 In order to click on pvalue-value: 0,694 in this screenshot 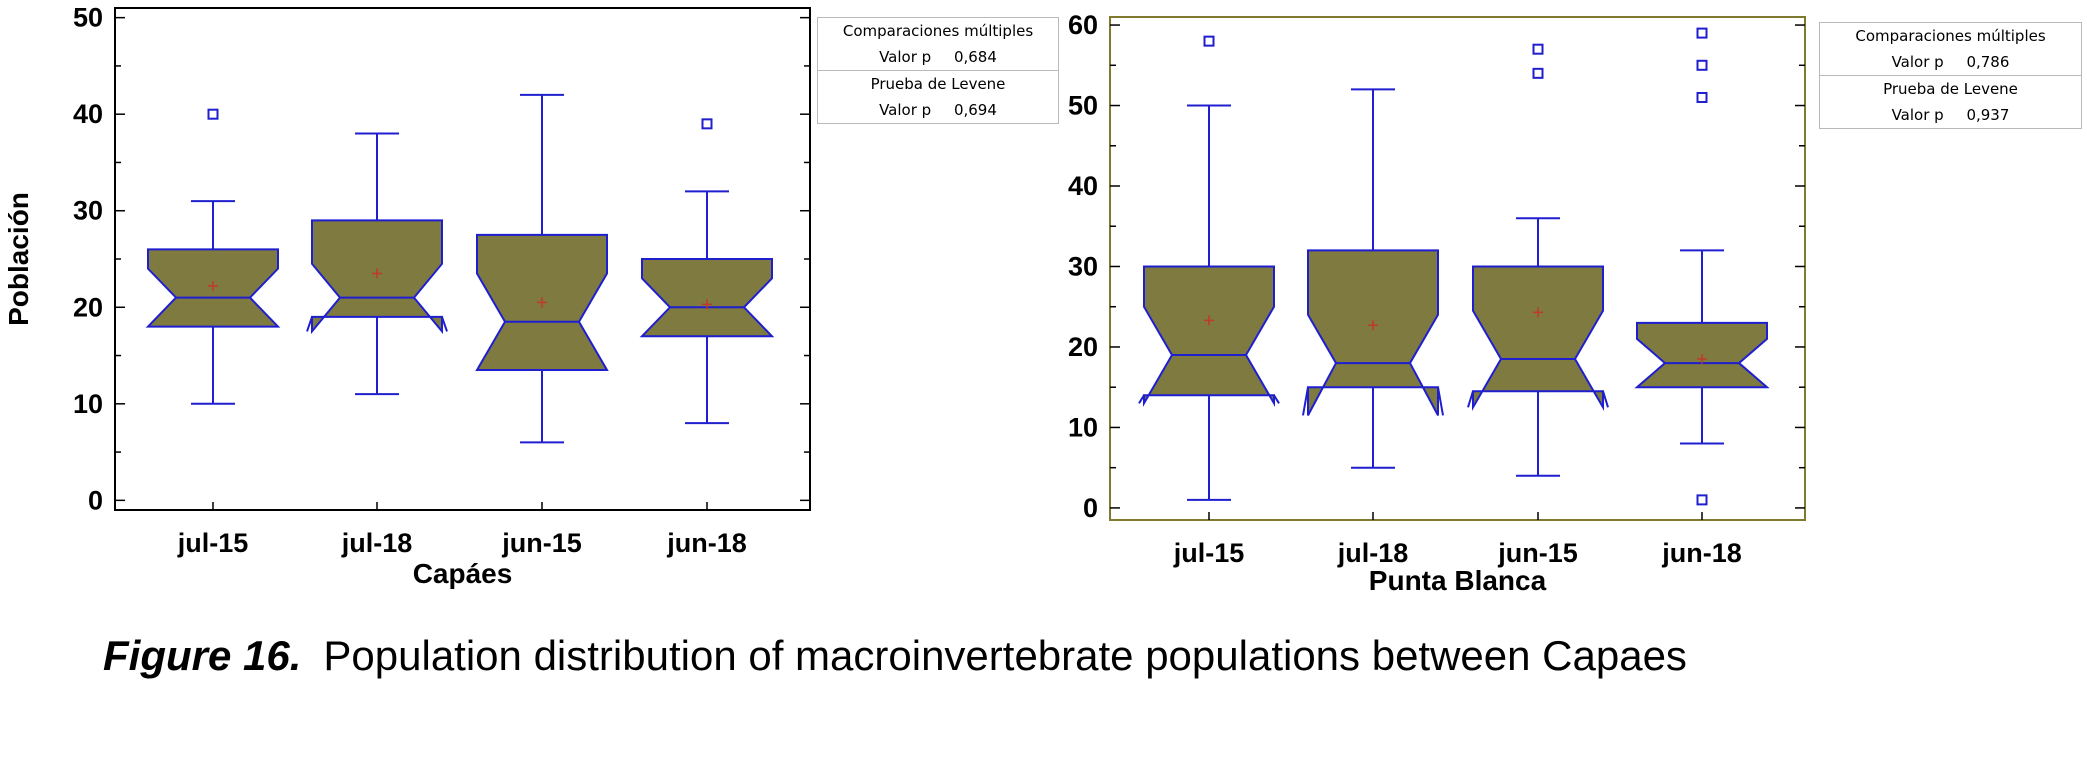, I will do `click(975, 110)`.